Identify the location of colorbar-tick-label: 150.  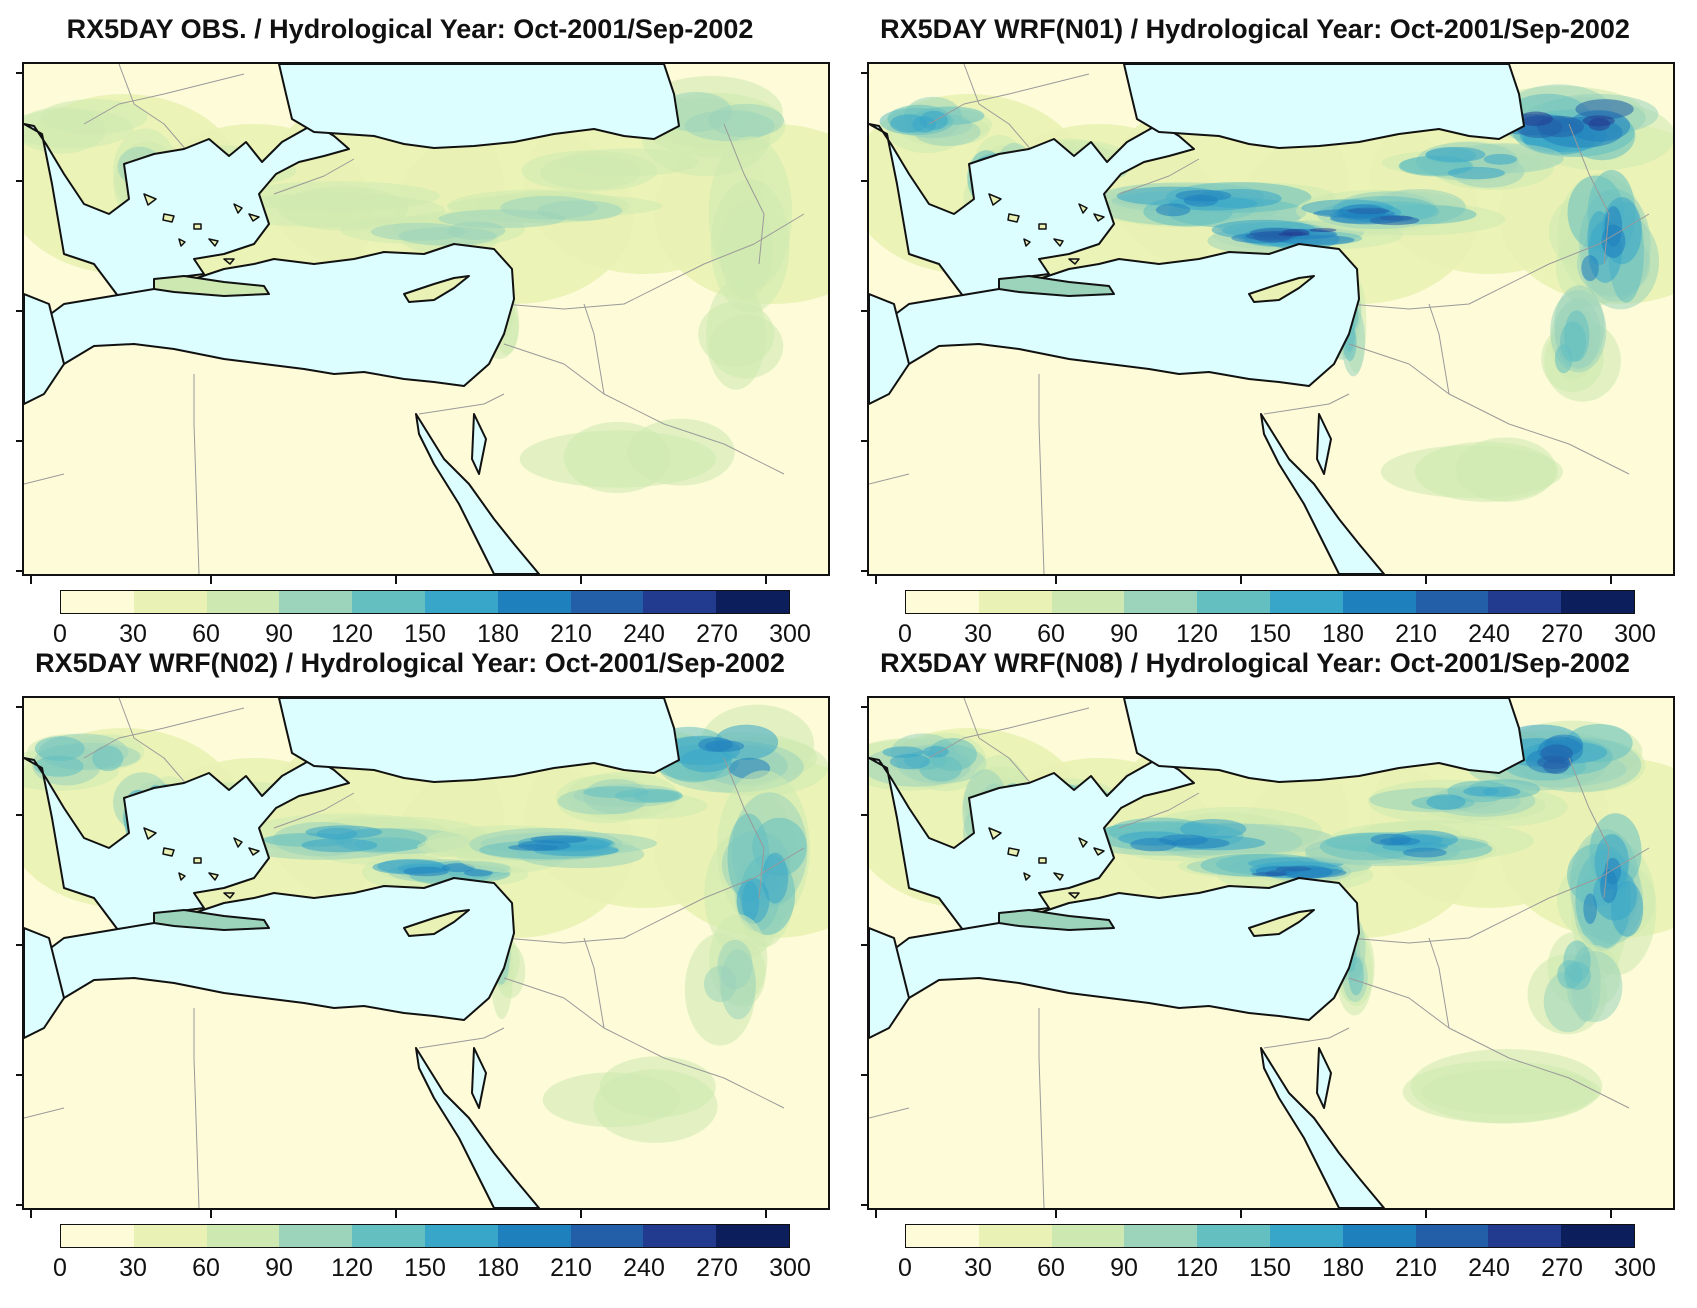
(1270, 634).